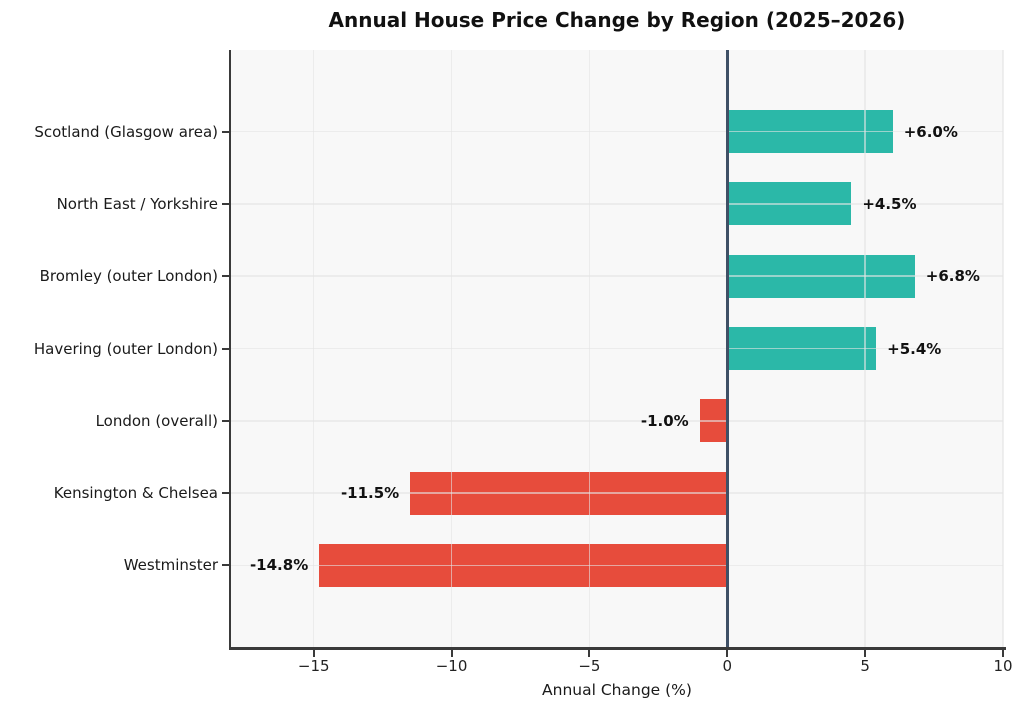  What do you see at coordinates (664, 420) in the screenshot?
I see `bar-value-label: -1.0%` at bounding box center [664, 420].